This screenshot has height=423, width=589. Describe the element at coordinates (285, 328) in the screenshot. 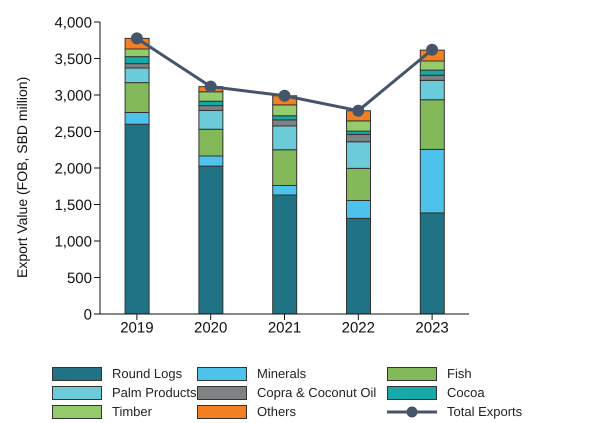

I see `x-tick-label: 2021` at that location.